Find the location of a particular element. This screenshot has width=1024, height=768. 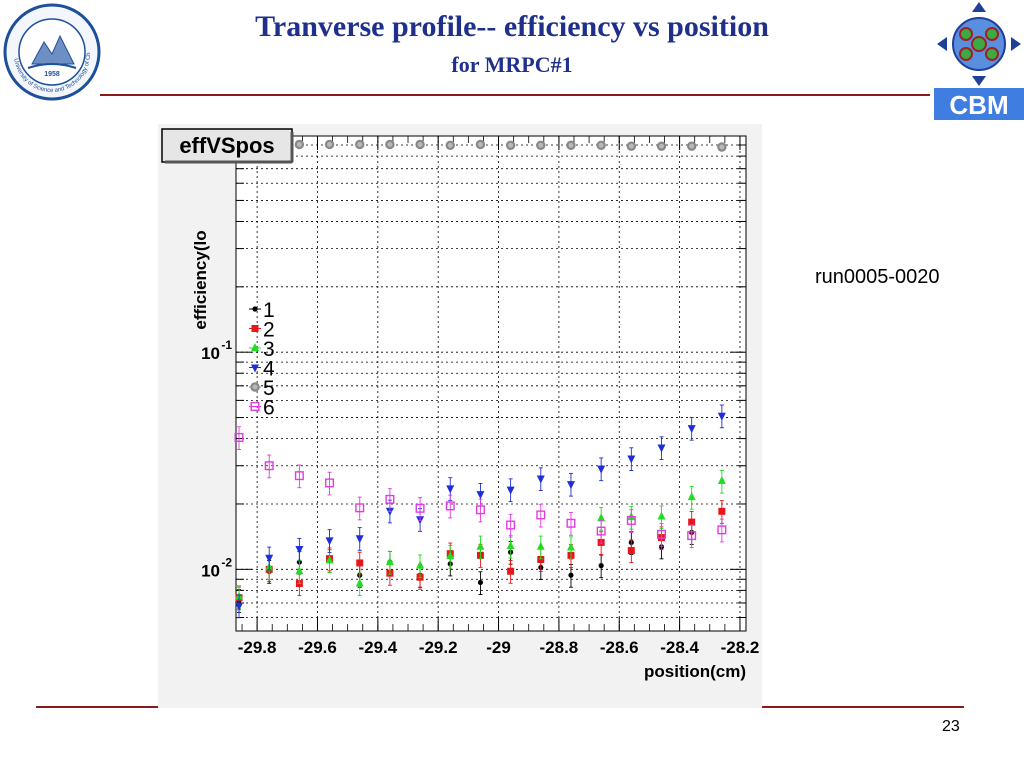

legend-label: 6 is located at coordinates (269, 408).